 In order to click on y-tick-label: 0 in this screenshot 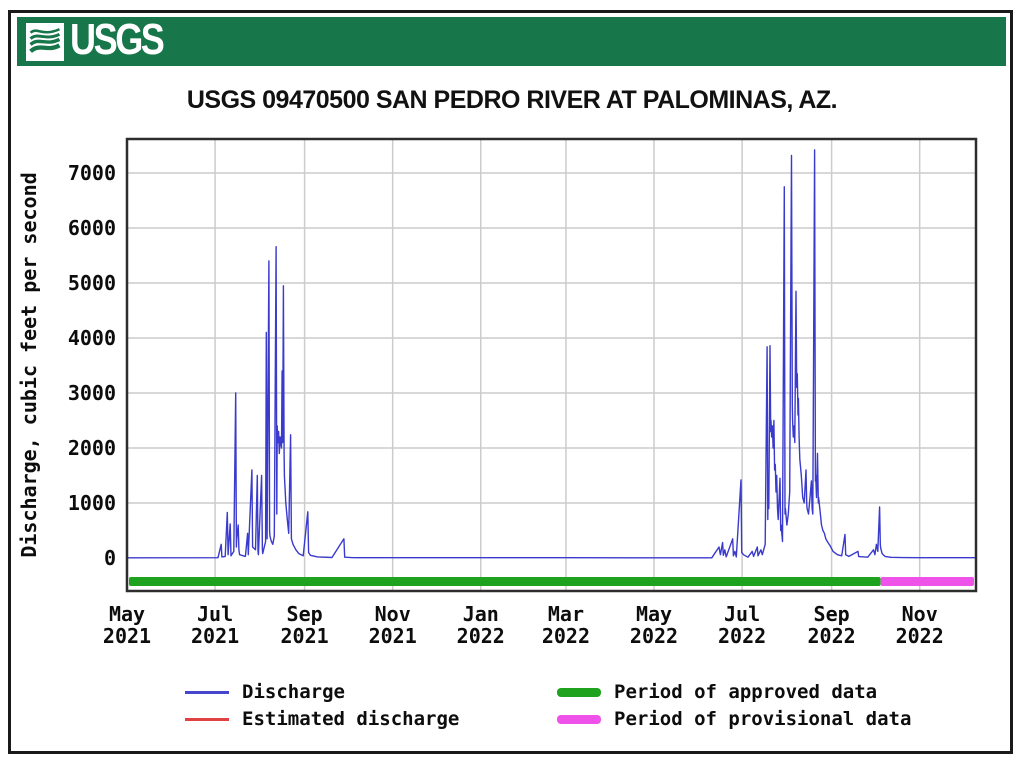, I will do `click(110, 558)`.